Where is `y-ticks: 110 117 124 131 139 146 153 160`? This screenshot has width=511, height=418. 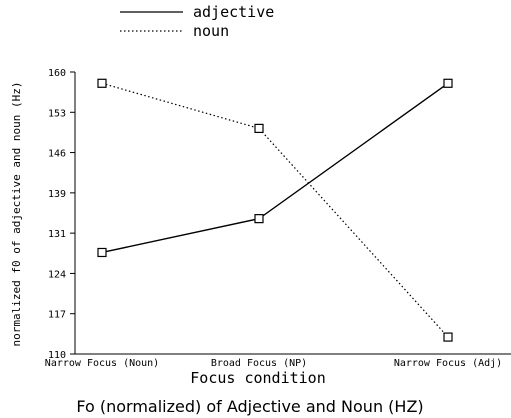 y-ticks: 110 117 124 131 139 146 153 160 is located at coordinates (61, 214).